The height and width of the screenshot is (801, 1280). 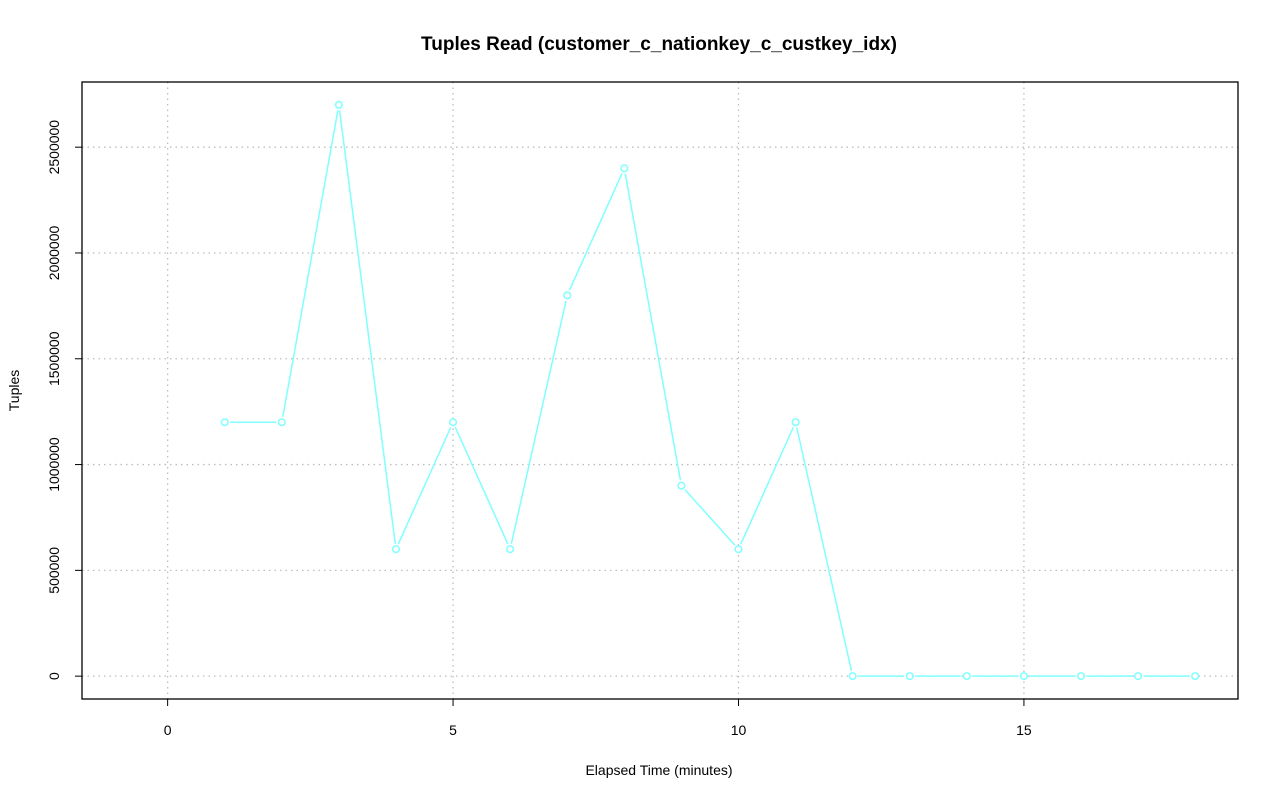 I want to click on x-axis-label: Elapsed Time (minutes), so click(x=658, y=770).